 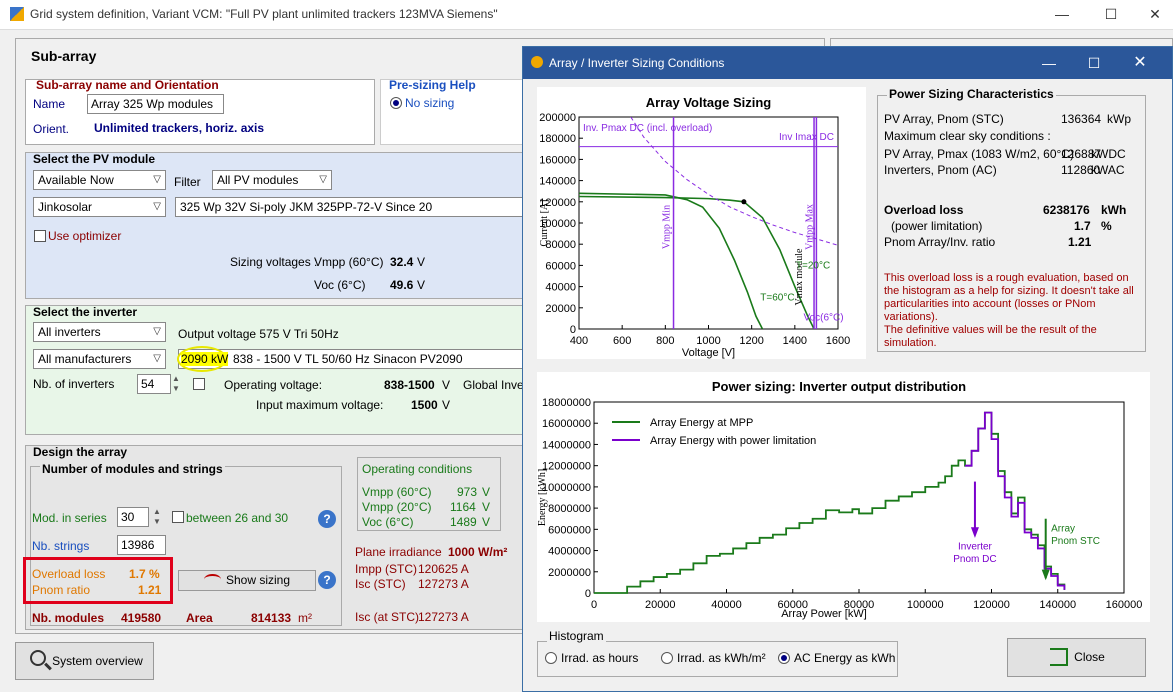 What do you see at coordinates (386, 569) in the screenshot?
I see `impp-label: Impp (STC)` at bounding box center [386, 569].